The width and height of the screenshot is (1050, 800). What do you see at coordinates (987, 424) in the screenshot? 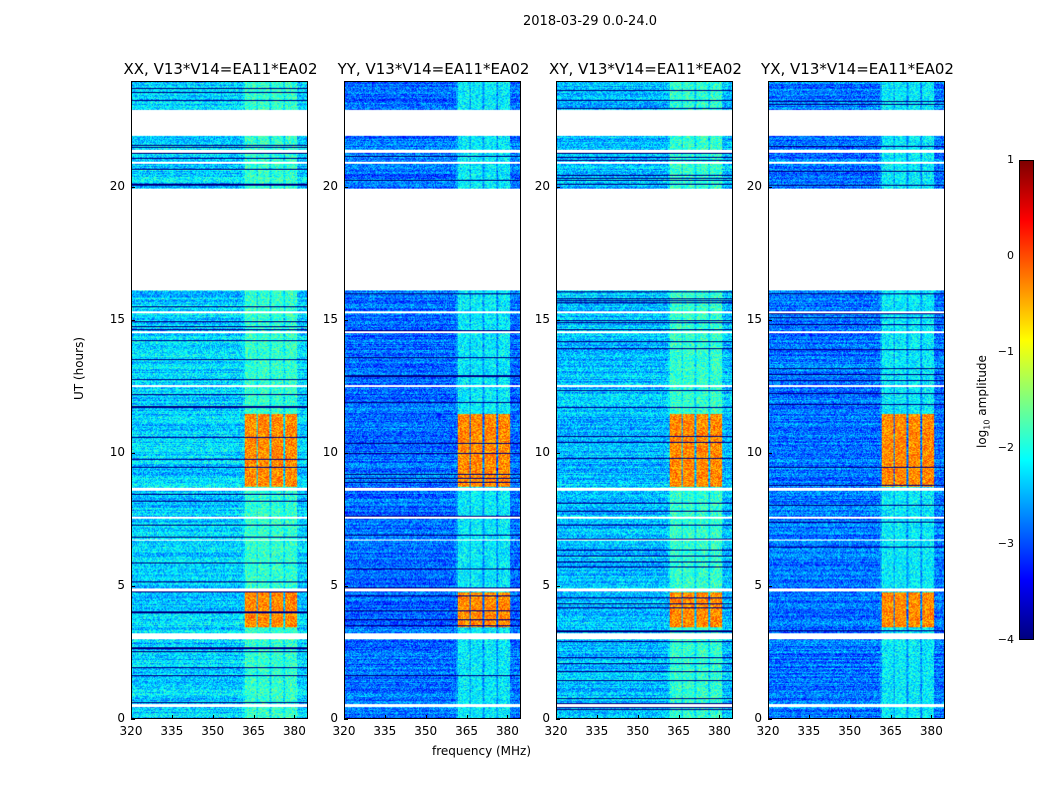
I see `colorbar-label-sub: 10` at bounding box center [987, 424].